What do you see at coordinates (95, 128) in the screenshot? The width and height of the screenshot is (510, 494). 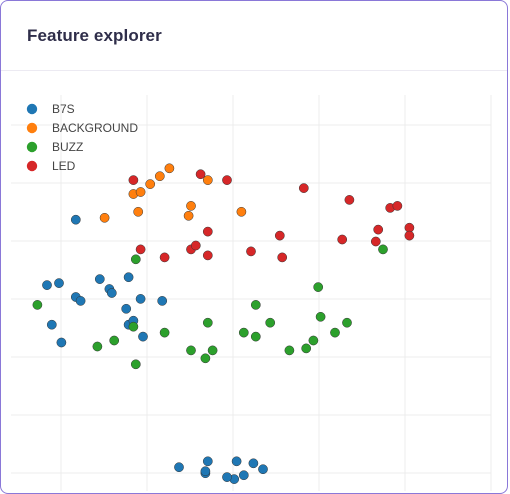 I see `legend-label: BACKGROUND` at bounding box center [95, 128].